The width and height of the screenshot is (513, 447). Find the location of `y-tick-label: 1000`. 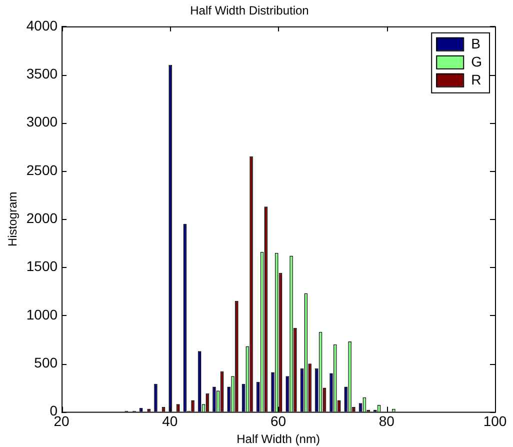

y-tick-label: 1000 is located at coordinates (42, 314).